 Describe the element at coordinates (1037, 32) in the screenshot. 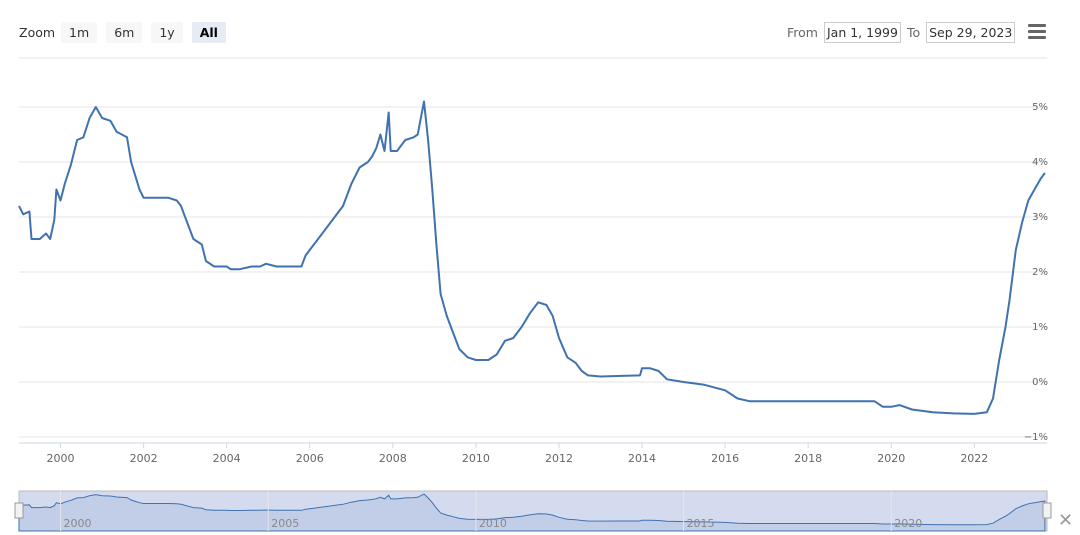

I see `hamburger-icon` at that location.